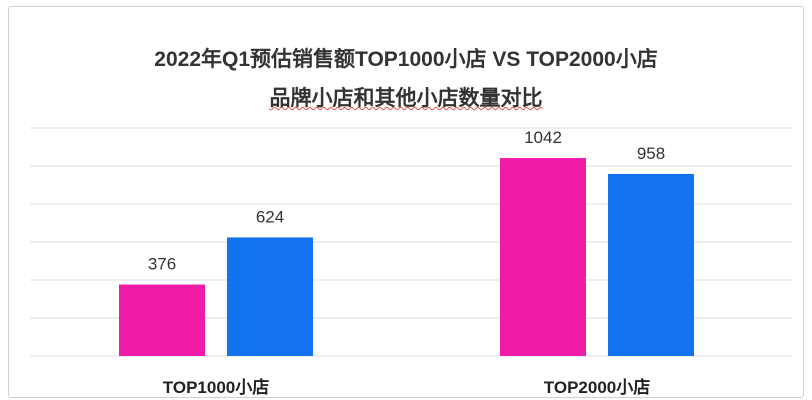 The image size is (812, 400). Describe the element at coordinates (216, 387) in the screenshot. I see `category-label: TOP1000小店` at that location.